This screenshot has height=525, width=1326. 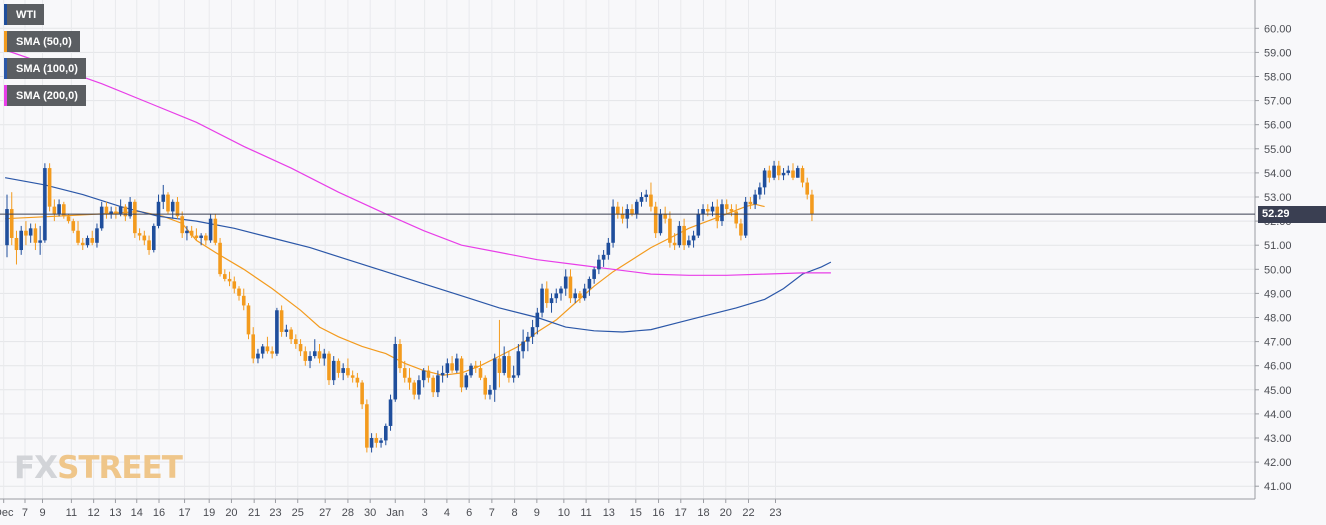 What do you see at coordinates (1278, 343) in the screenshot?
I see `y-tick-label: 47.00` at bounding box center [1278, 343].